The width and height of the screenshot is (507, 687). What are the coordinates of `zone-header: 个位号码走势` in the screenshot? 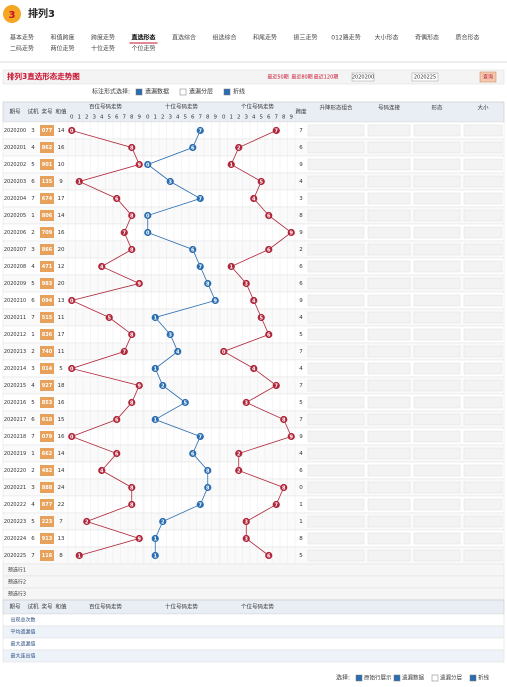 It's located at (258, 607).